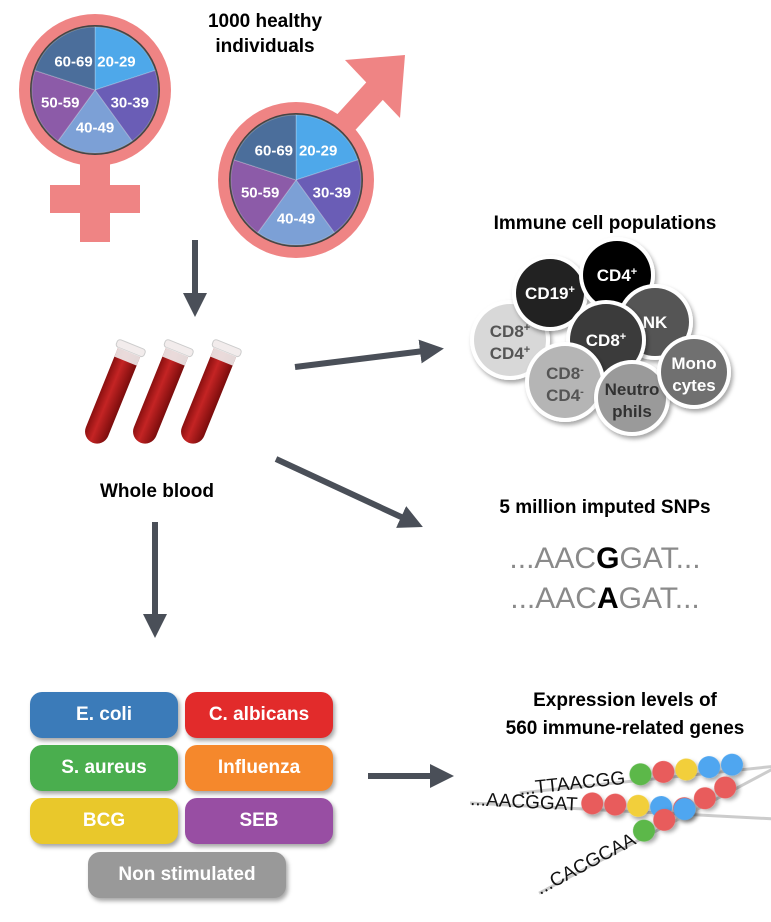  Describe the element at coordinates (693, 363) in the screenshot. I see `cell-label: Mono` at that location.